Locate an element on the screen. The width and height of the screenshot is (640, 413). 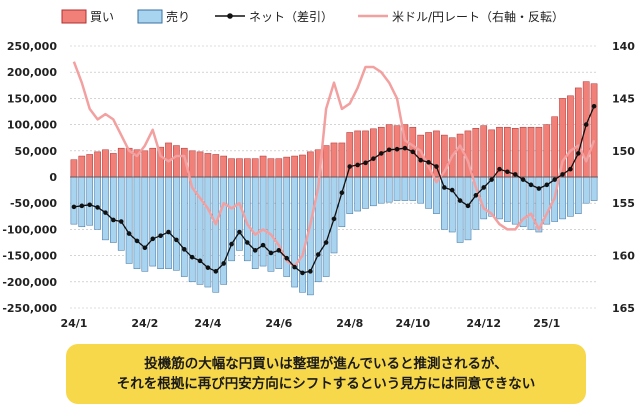
y-left-tick-label: -100,000 is located at coordinates (29, 229).